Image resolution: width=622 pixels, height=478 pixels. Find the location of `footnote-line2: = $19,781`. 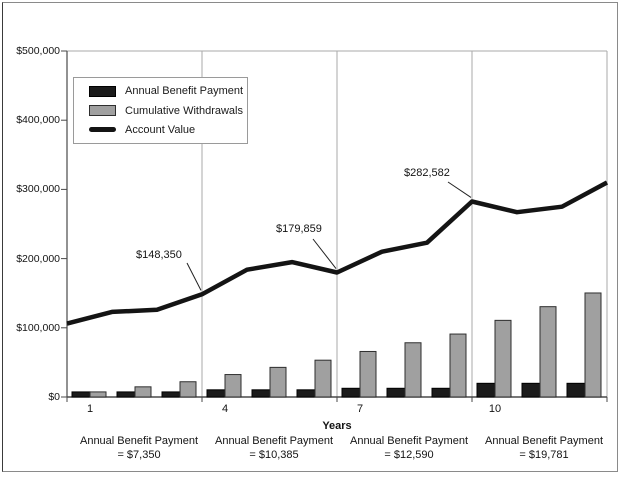

footnote-line2: = $19,781 is located at coordinates (544, 454).